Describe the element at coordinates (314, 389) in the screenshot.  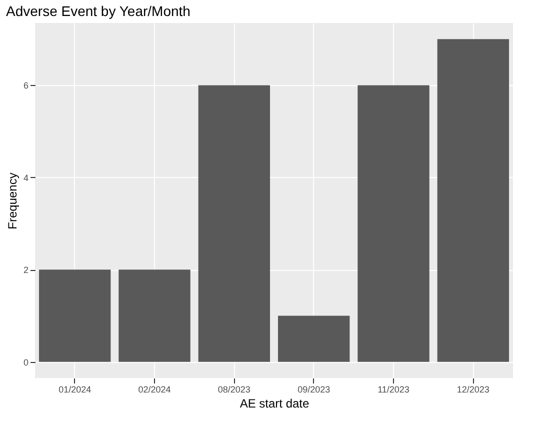
I see `x-tick-label: 09/2023` at that location.